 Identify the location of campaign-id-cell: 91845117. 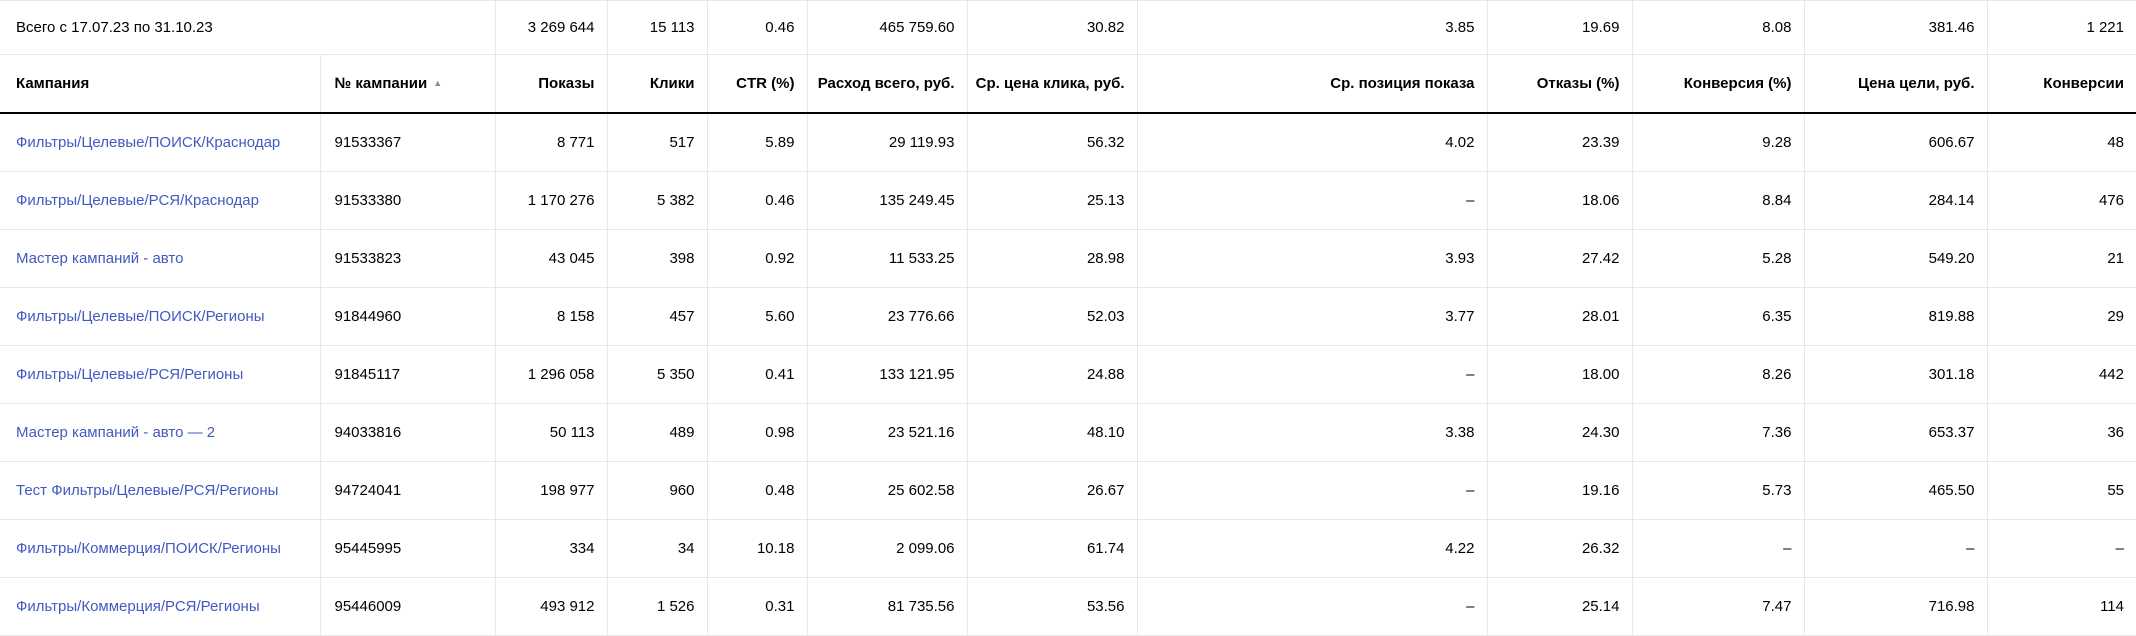
(407, 374).